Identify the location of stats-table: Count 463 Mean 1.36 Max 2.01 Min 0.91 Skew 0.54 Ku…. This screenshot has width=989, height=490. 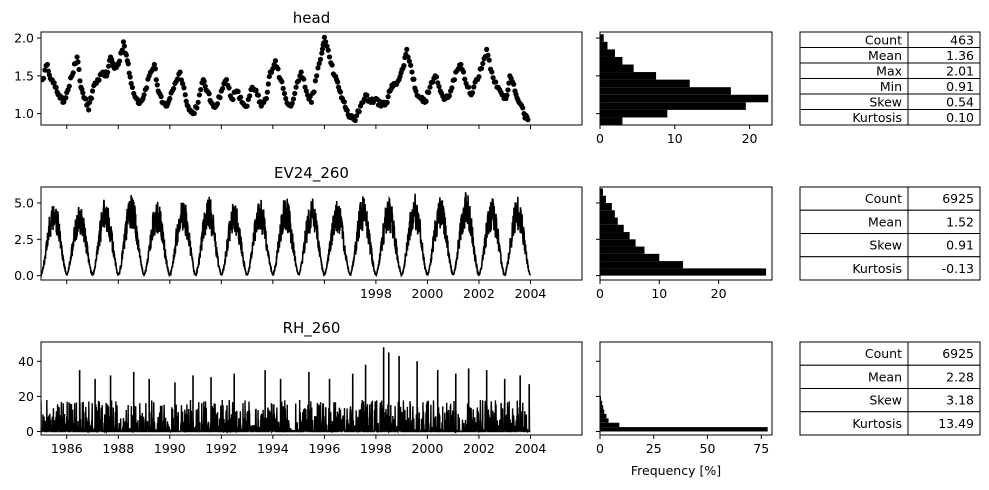
(890, 78).